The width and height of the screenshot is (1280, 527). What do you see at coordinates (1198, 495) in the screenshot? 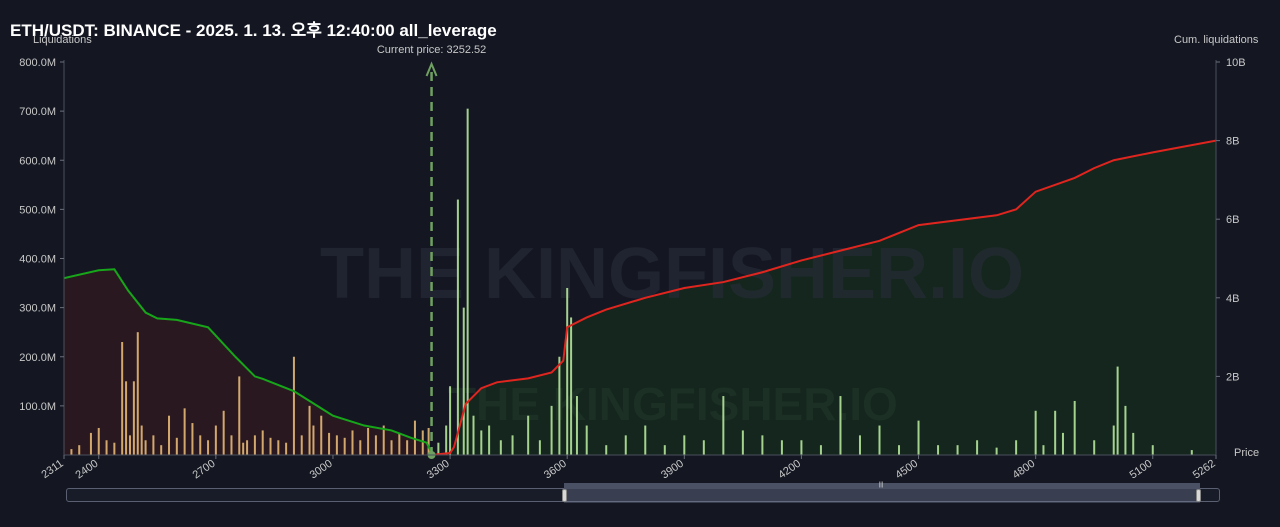
I see `range-slider-right-handle` at bounding box center [1198, 495].